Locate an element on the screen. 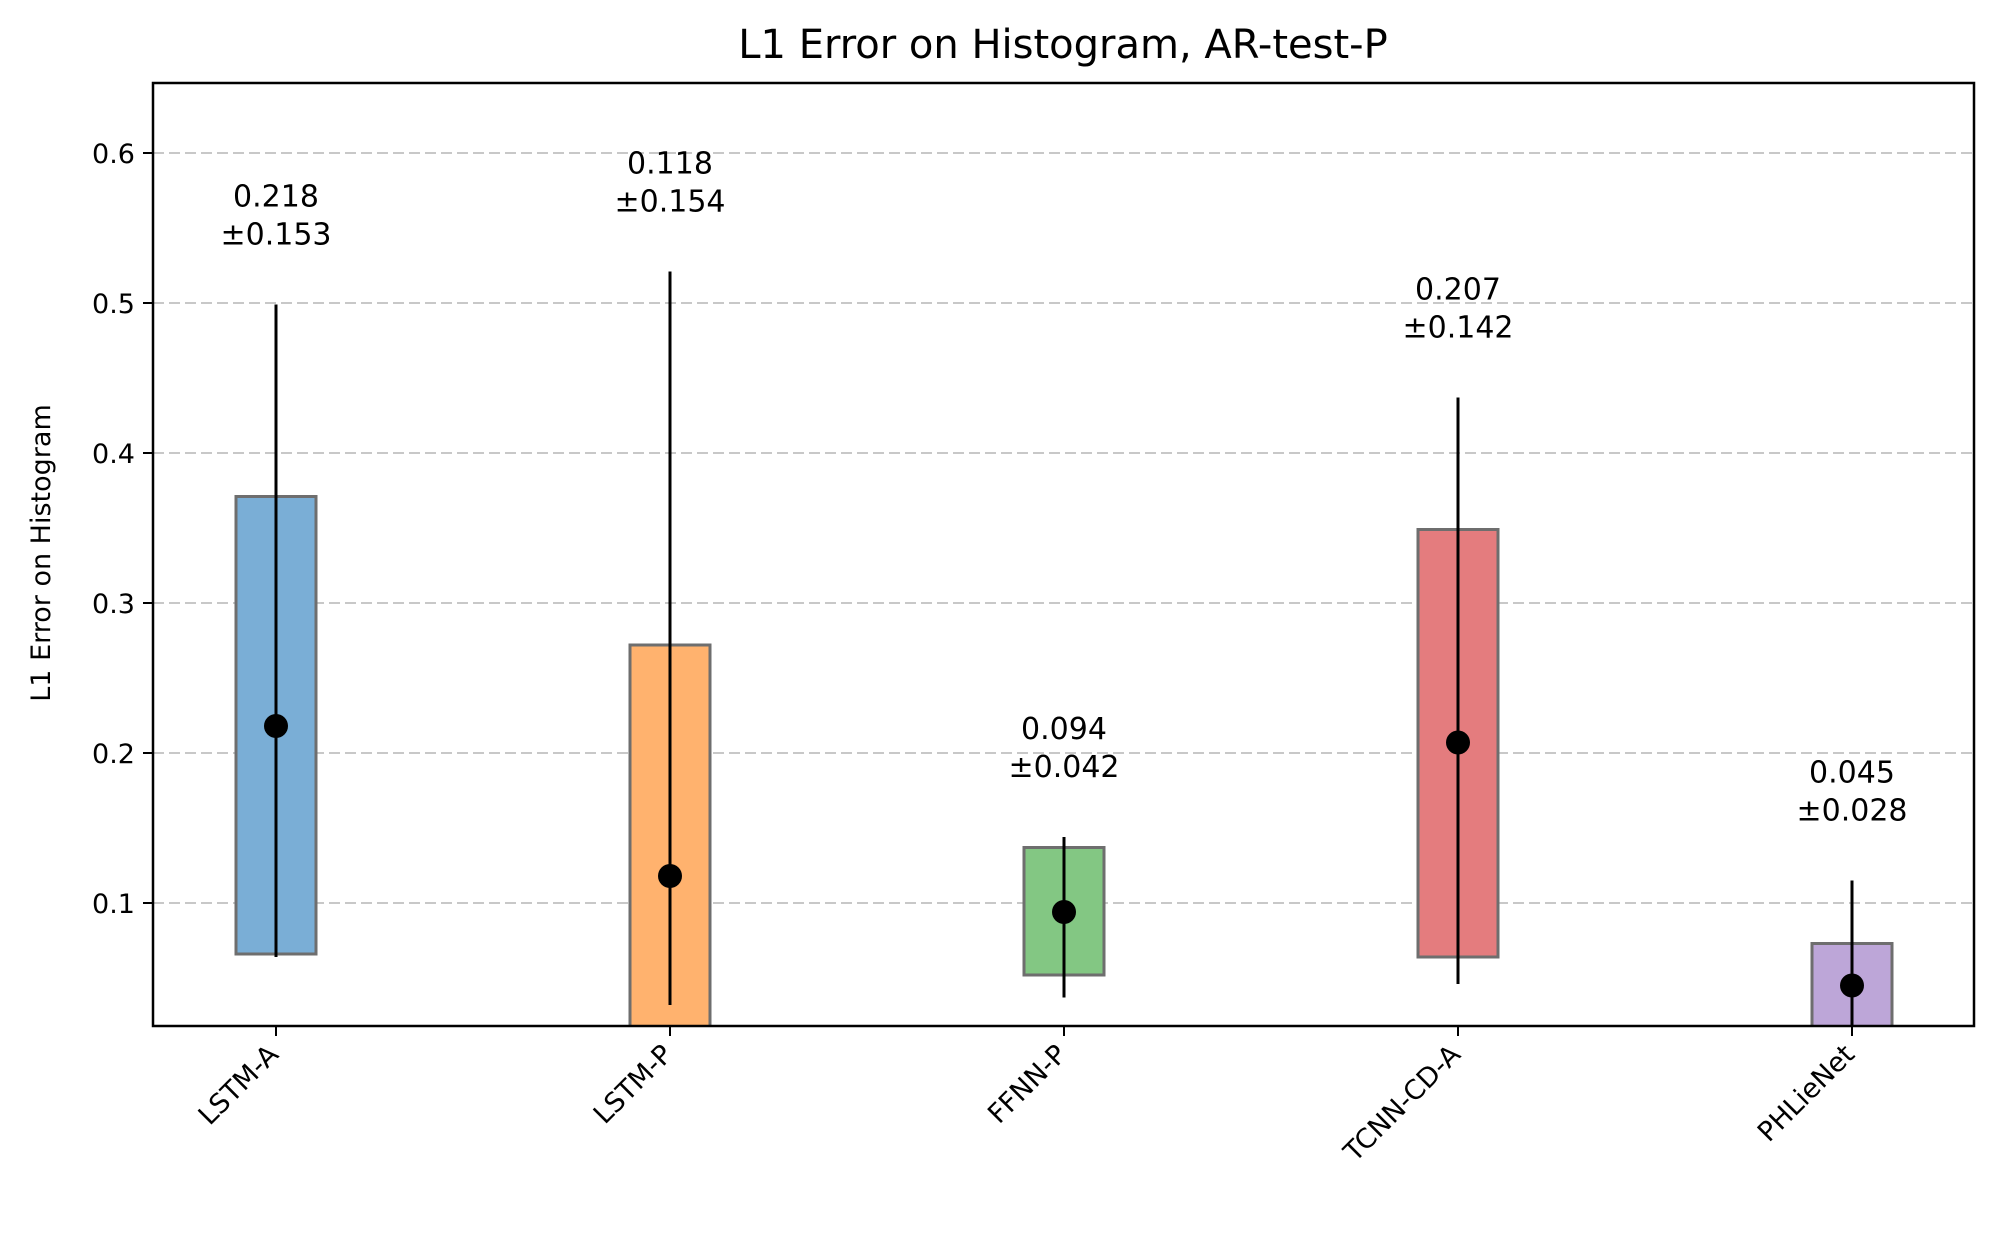 This screenshot has width=2000, height=1239. chart-title: L1 Error on Histogram, AR-test-P is located at coordinates (1062, 45).